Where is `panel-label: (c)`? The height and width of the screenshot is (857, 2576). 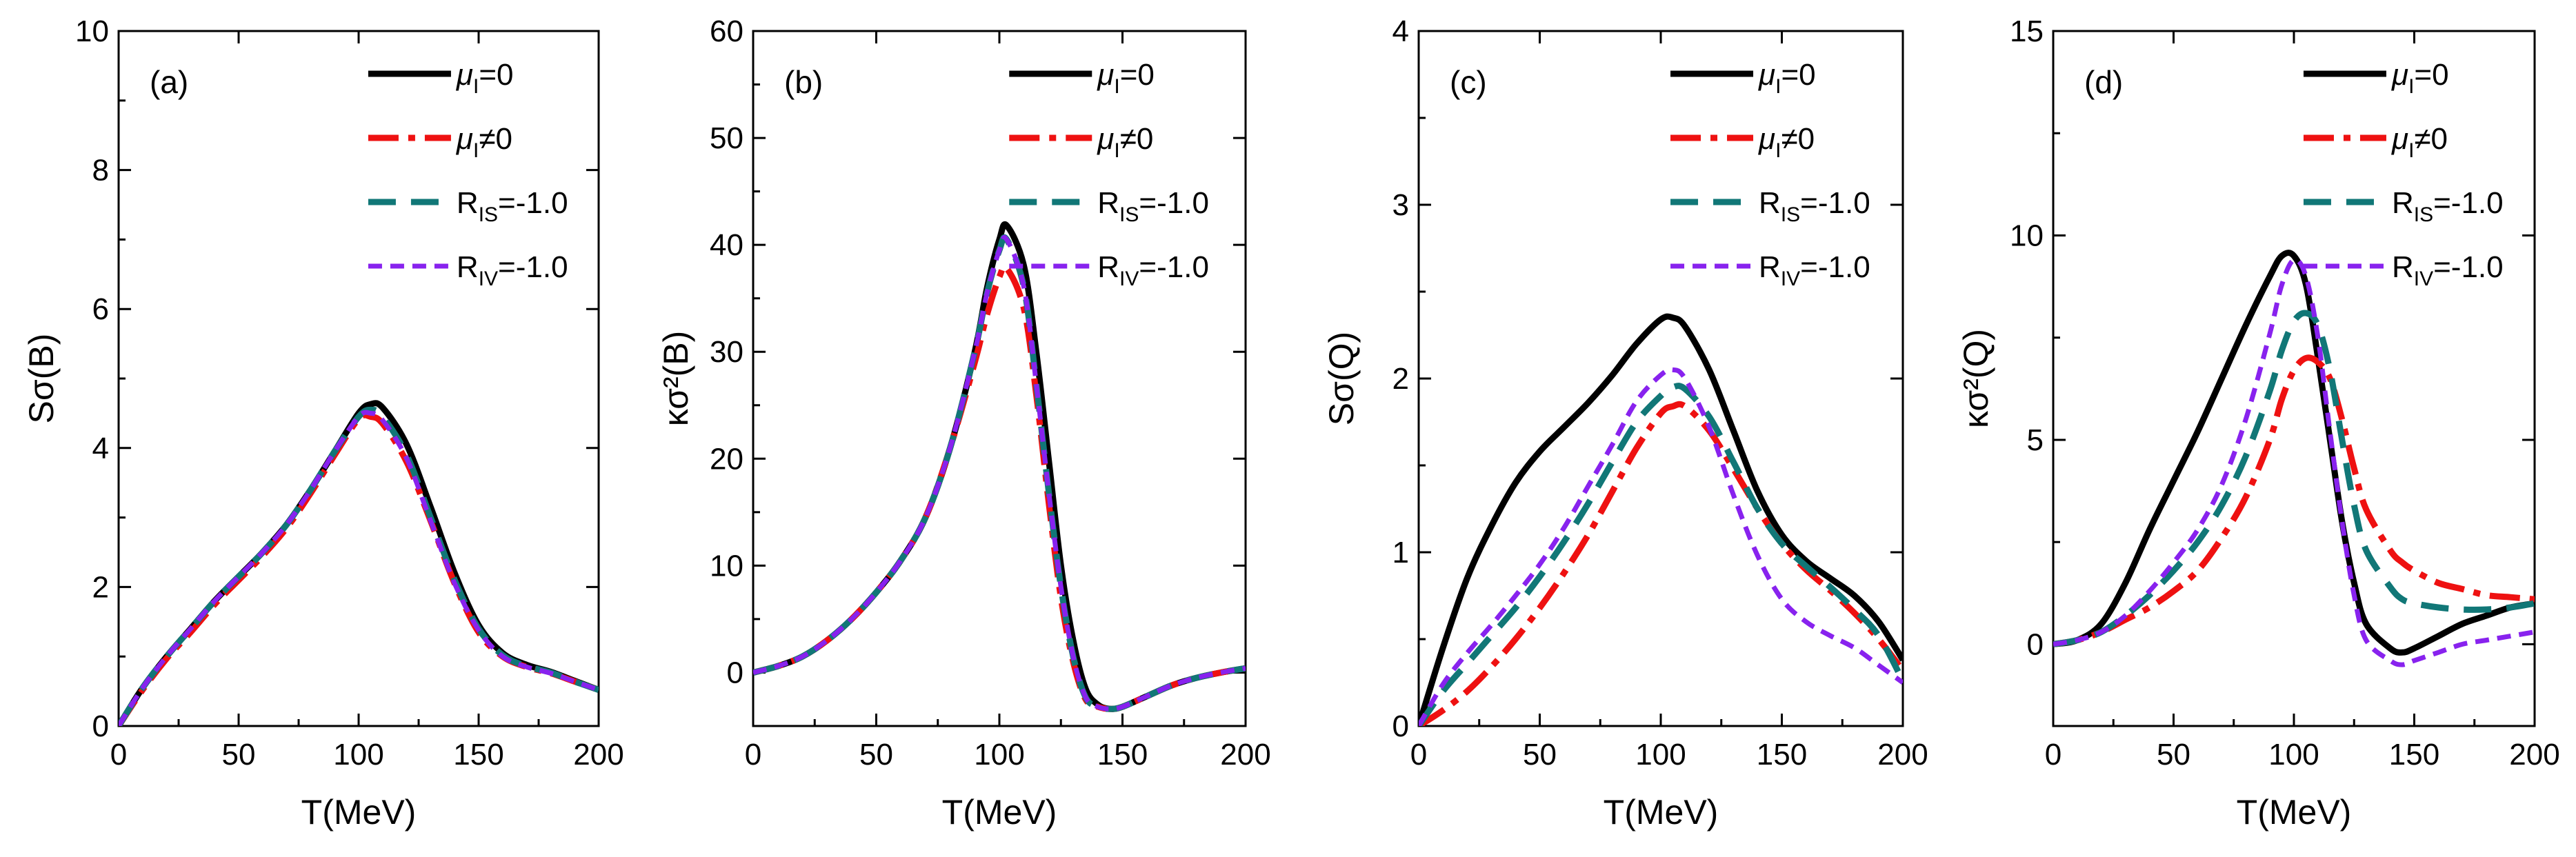 panel-label: (c) is located at coordinates (1468, 82).